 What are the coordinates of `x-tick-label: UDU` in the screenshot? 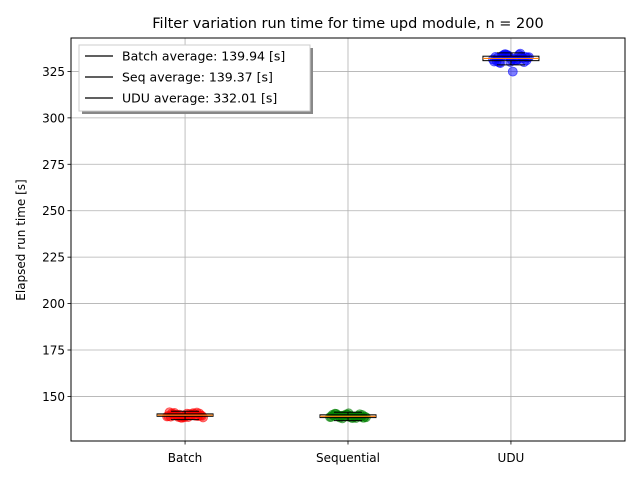 It's located at (511, 458).